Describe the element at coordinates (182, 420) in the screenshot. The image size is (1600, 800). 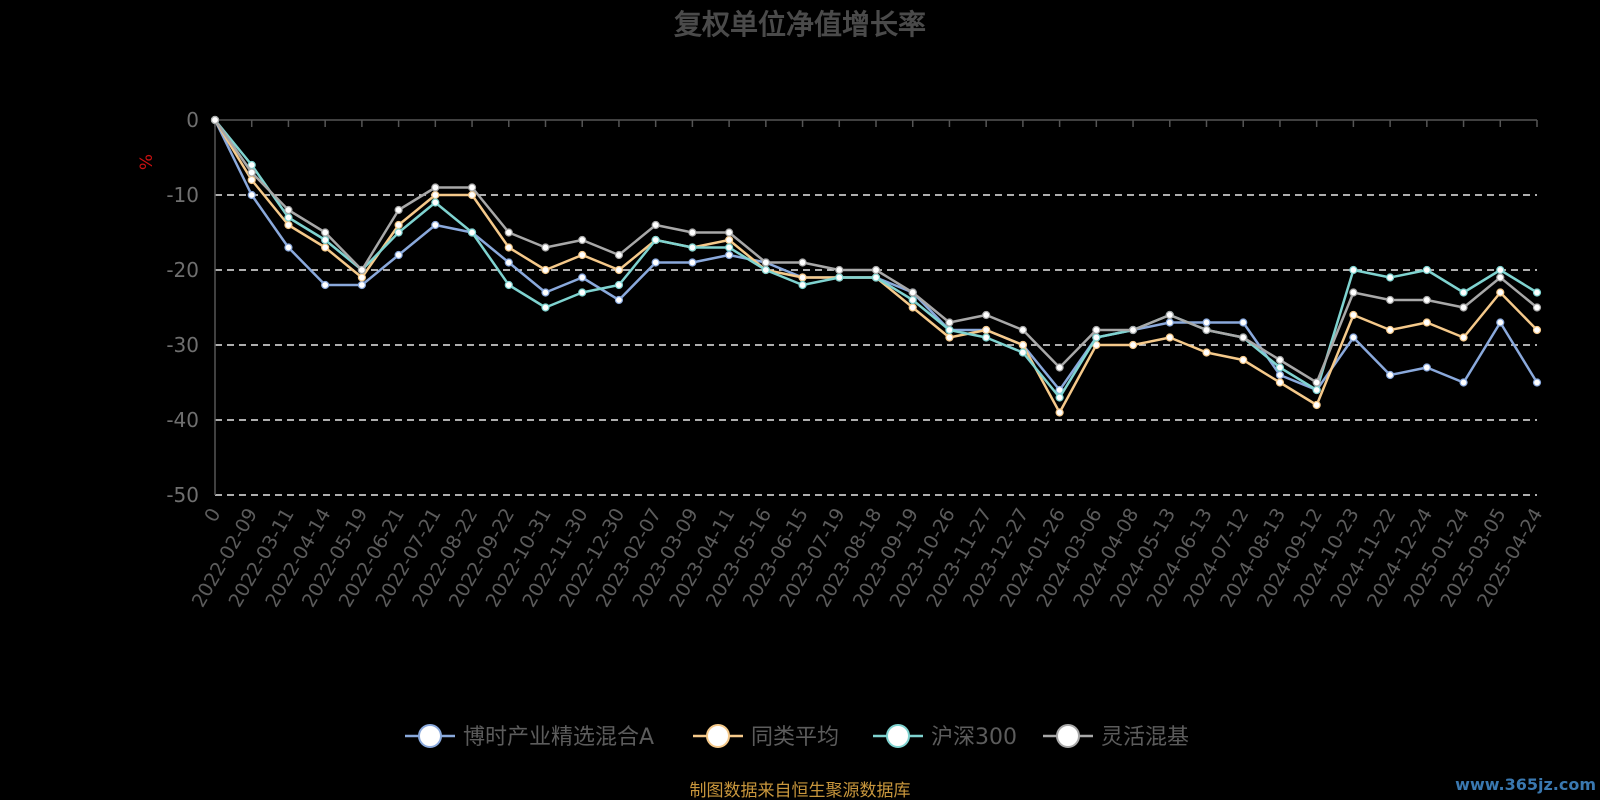
I see `y-tick-label-4: -40` at that location.